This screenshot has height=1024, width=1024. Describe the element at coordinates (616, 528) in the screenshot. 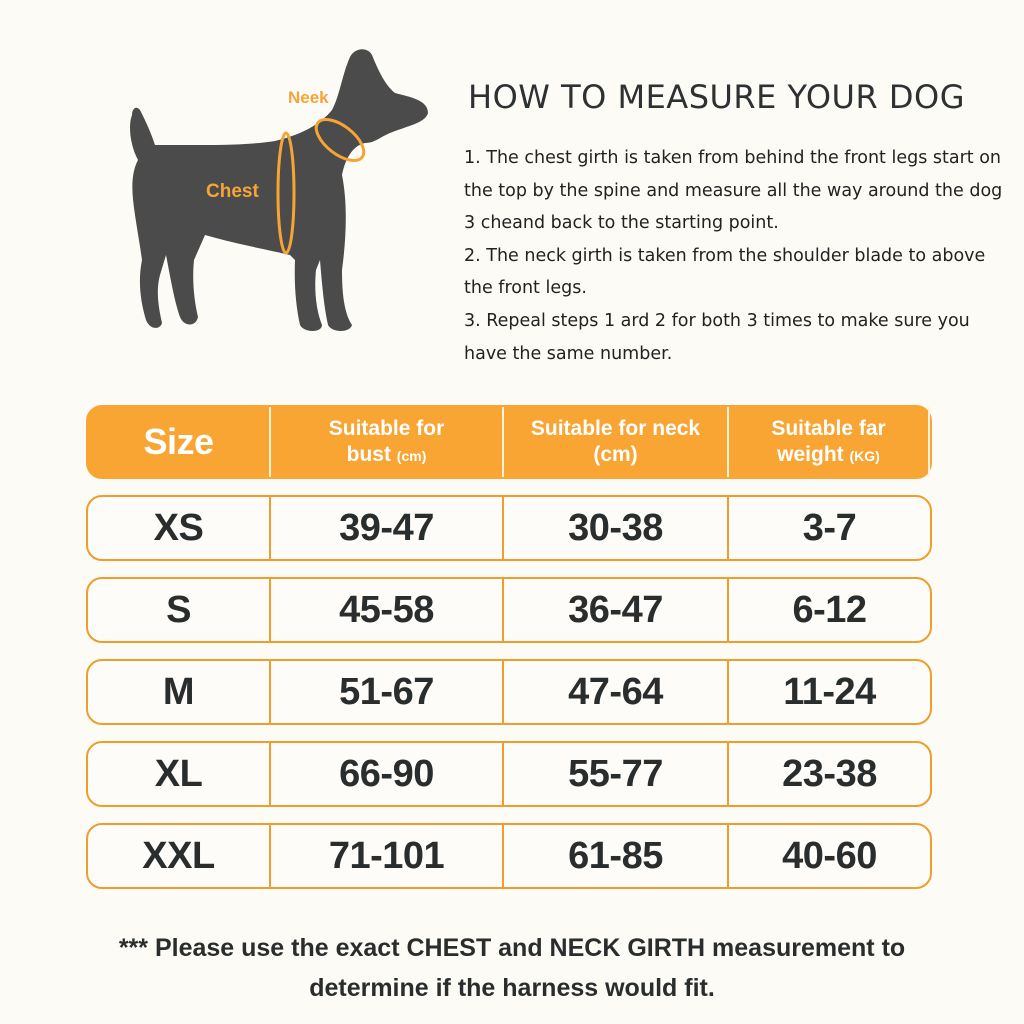

I see `cell-neck: 30-38` at that location.